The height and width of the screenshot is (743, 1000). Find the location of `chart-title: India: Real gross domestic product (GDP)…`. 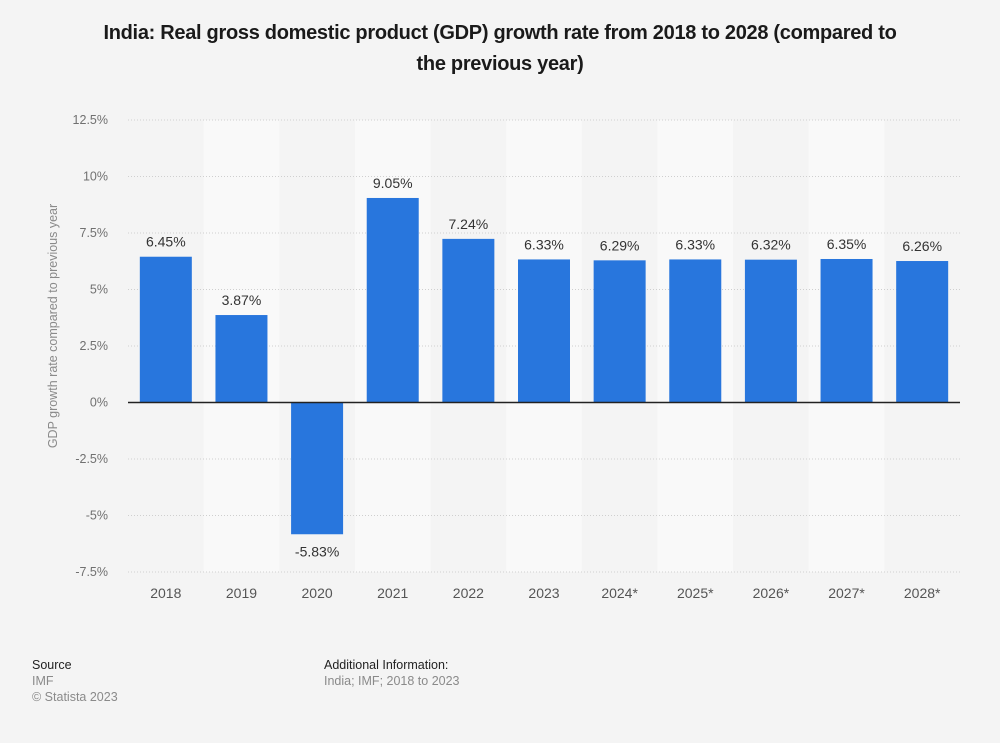

chart-title: India: Real gross domestic product (GDP)… is located at coordinates (500, 49).